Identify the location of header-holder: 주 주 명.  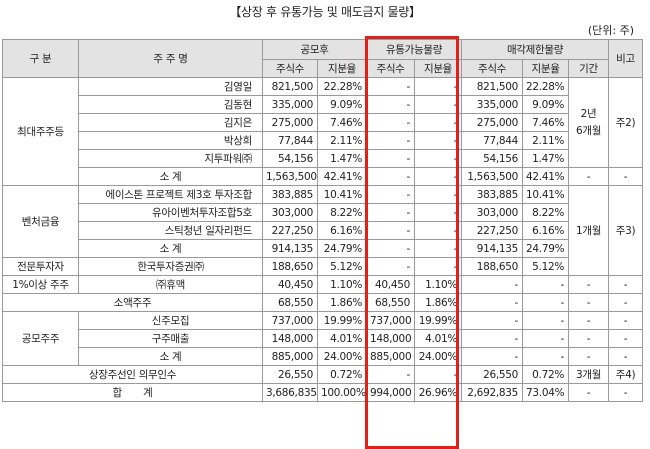
(170, 58).